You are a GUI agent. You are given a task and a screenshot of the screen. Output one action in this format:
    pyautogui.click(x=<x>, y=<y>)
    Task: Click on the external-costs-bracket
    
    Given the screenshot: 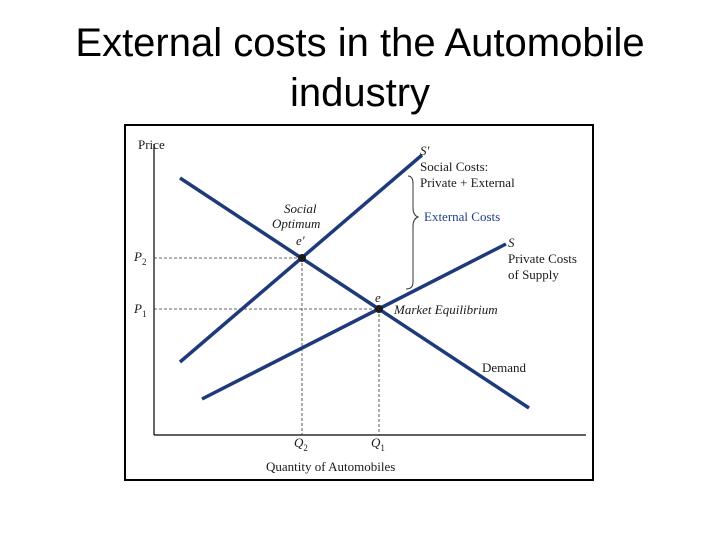 What is the action you would take?
    pyautogui.click(x=412, y=232)
    